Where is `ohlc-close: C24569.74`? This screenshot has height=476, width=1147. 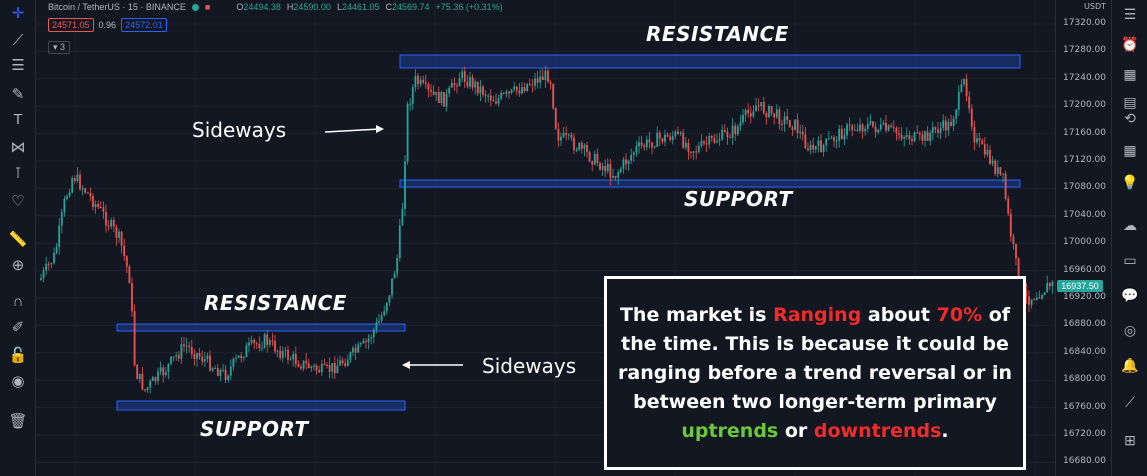 ohlc-close: C24569.74 is located at coordinates (407, 7).